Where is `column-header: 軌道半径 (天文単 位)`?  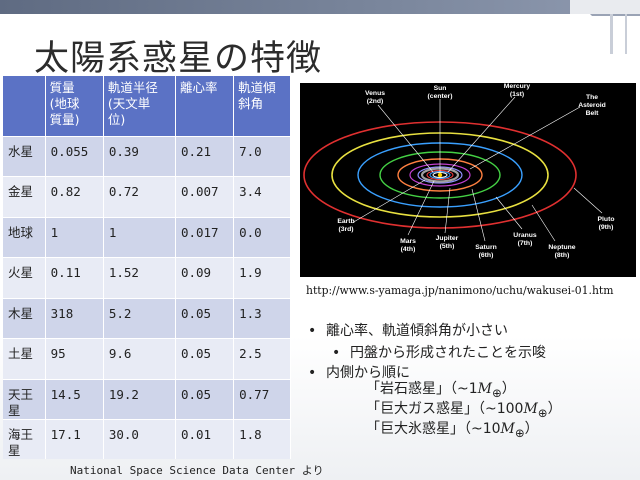
column-header: 軌道半径 (天文単 位) is located at coordinates (139, 106).